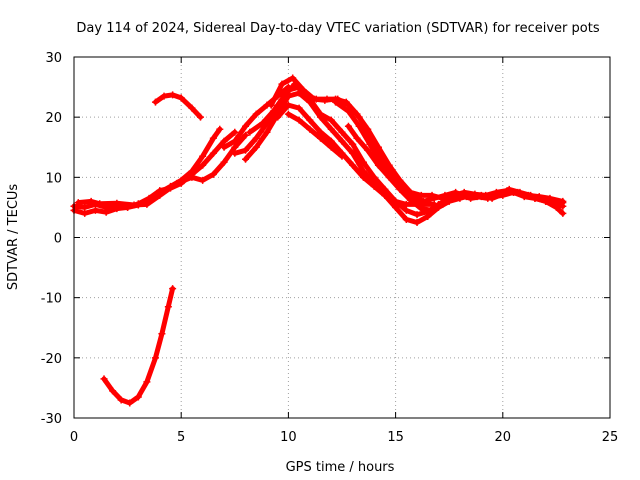 The image size is (640, 480). Describe the element at coordinates (610, 437) in the screenshot. I see `x-tick-label: 25` at that location.